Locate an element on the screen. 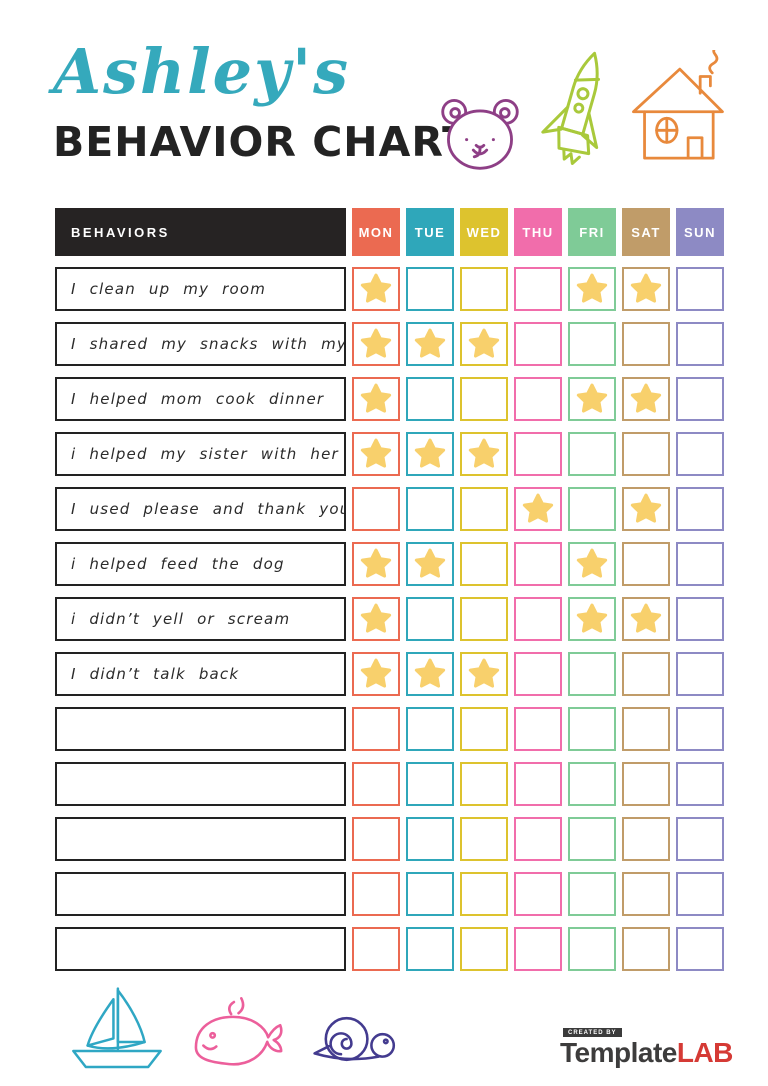 Image resolution: width=768 pixels, height=1086 pixels. star-cell-row-2-tue is located at coordinates (430, 344).